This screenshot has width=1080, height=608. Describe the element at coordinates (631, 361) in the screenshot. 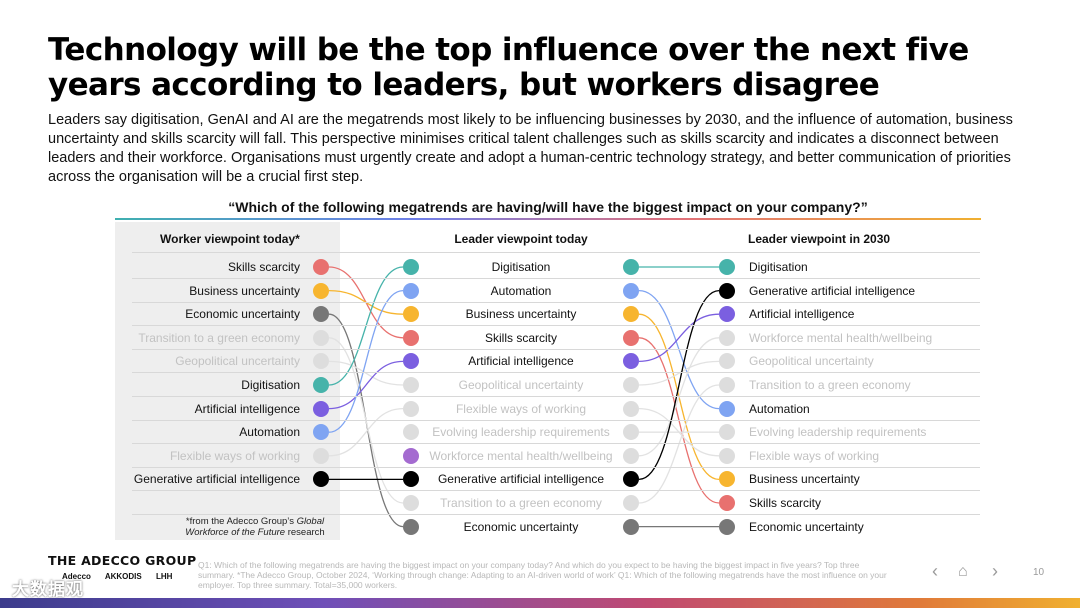

I see `leader-today-right-dot-artificial-intelligence` at that location.